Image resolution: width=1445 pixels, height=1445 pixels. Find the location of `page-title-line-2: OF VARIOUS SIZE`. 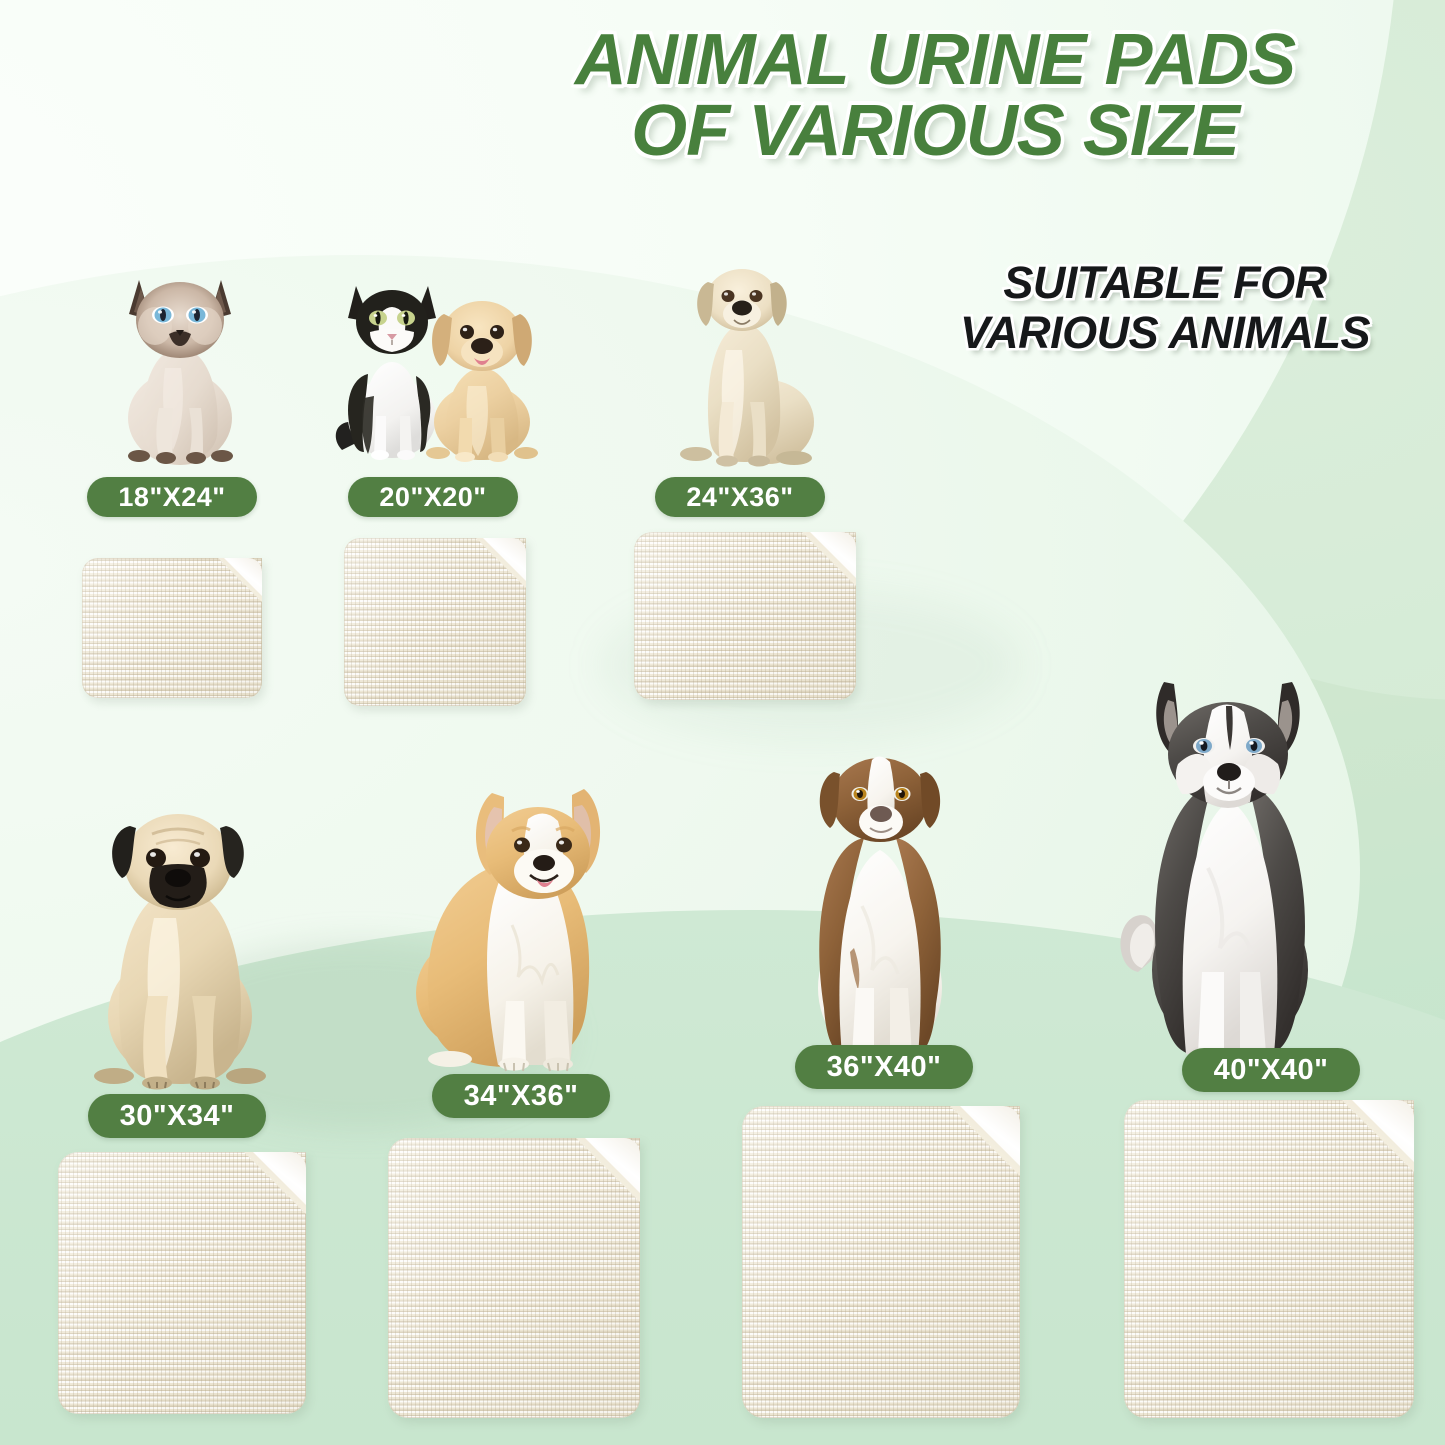

page-title-line-2: OF VARIOUS SIZE is located at coordinates (935, 131).